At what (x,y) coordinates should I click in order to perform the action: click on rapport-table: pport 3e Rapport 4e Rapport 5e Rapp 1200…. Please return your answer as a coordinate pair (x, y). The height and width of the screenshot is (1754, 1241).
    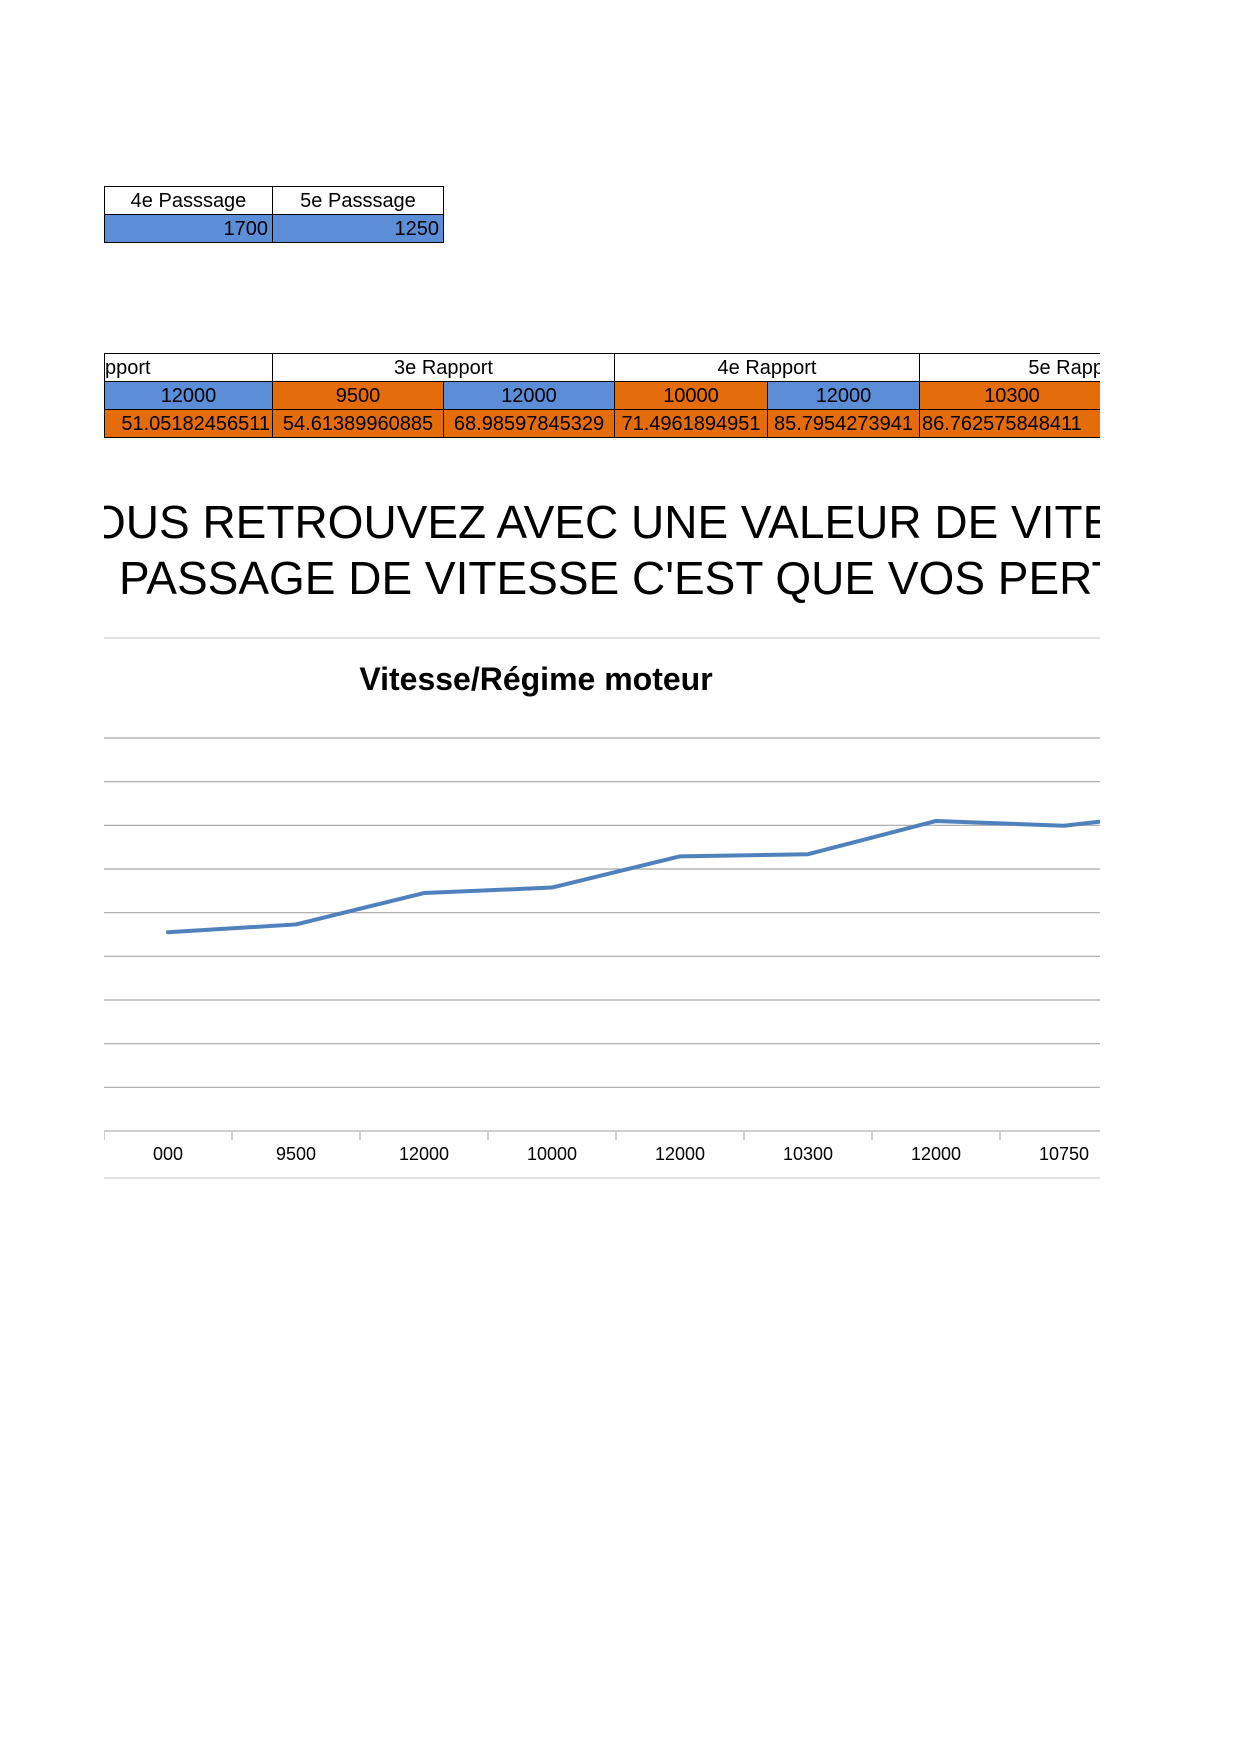
    Looking at the image, I should click on (602, 395).